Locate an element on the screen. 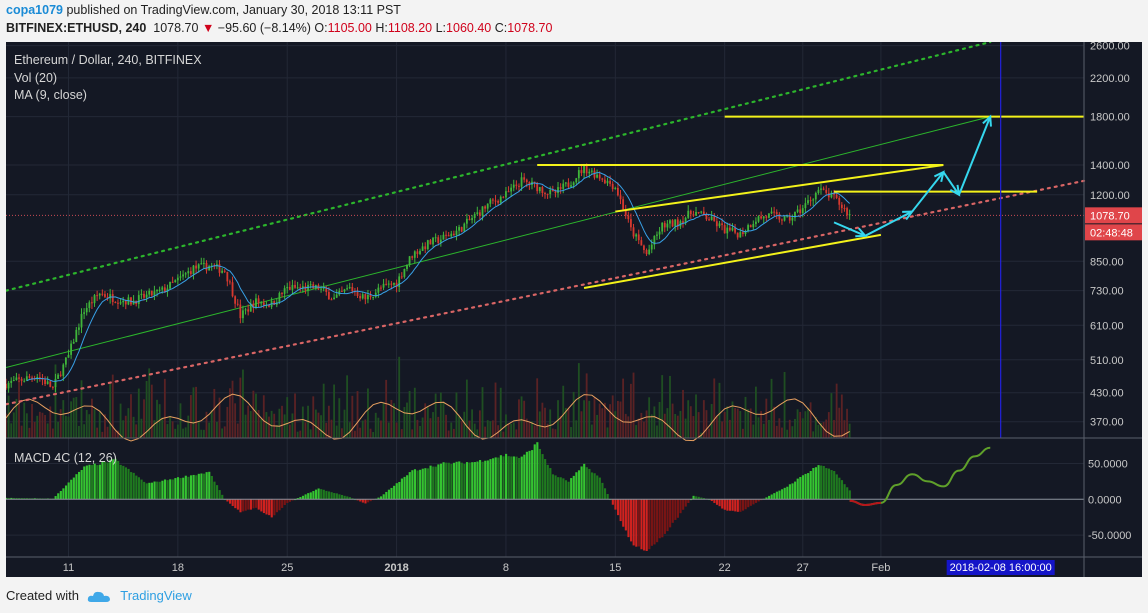 Image resolution: width=1148 pixels, height=613 pixels. last-price-tag-text: 1078.70 is located at coordinates (1110, 216).